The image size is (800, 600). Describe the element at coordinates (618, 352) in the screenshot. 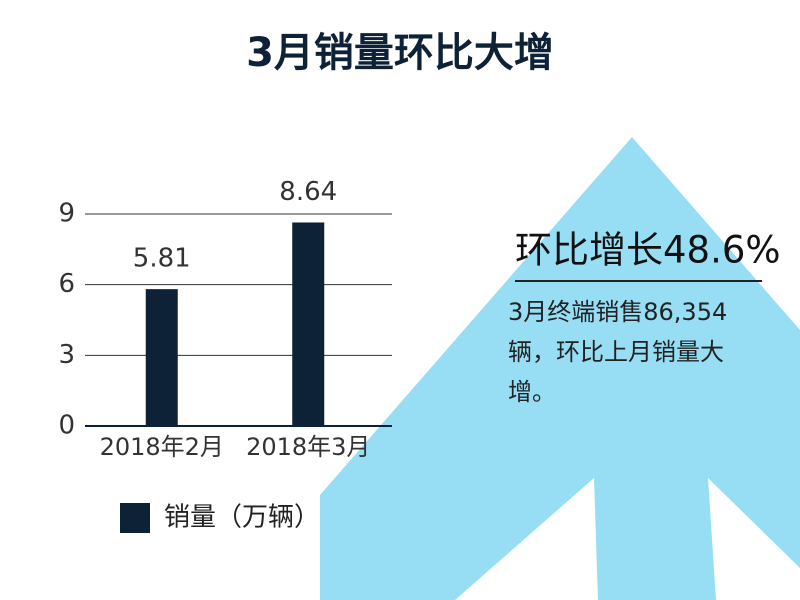

I see `annotation-text: 3月终端销售86,354辆，环比上月销量大增。` at that location.